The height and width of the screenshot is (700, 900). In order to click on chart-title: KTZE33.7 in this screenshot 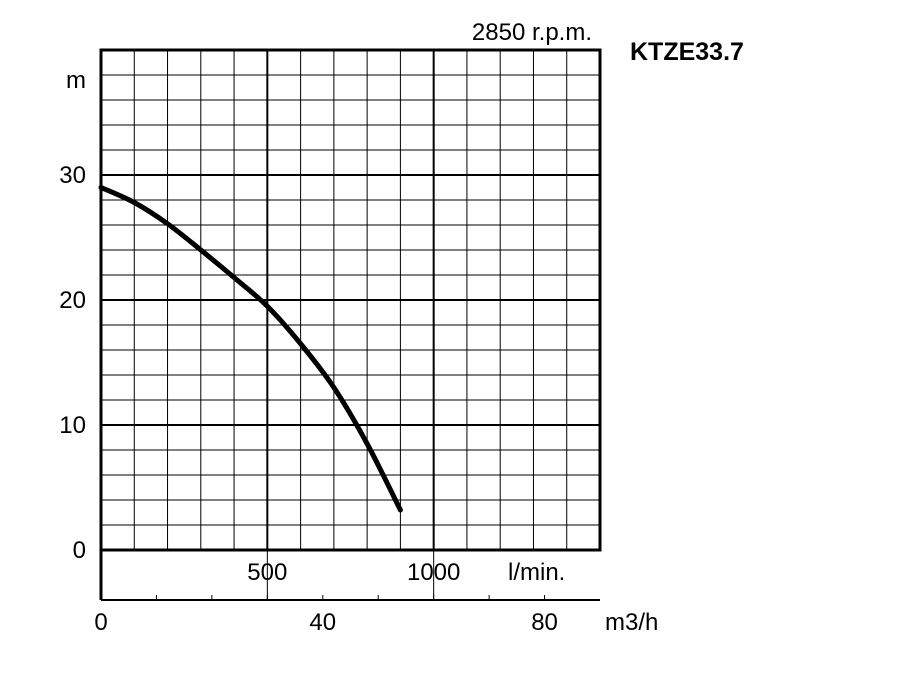, I will do `click(687, 52)`.